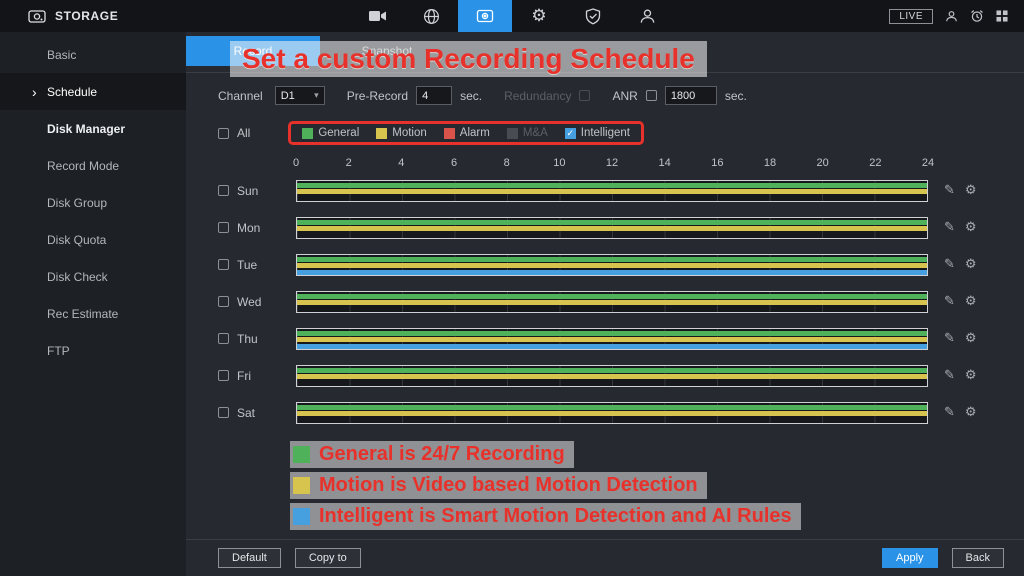 This screenshot has height=576, width=1024. What do you see at coordinates (401, 133) in the screenshot?
I see `legend-item-motion: Motion` at bounding box center [401, 133].